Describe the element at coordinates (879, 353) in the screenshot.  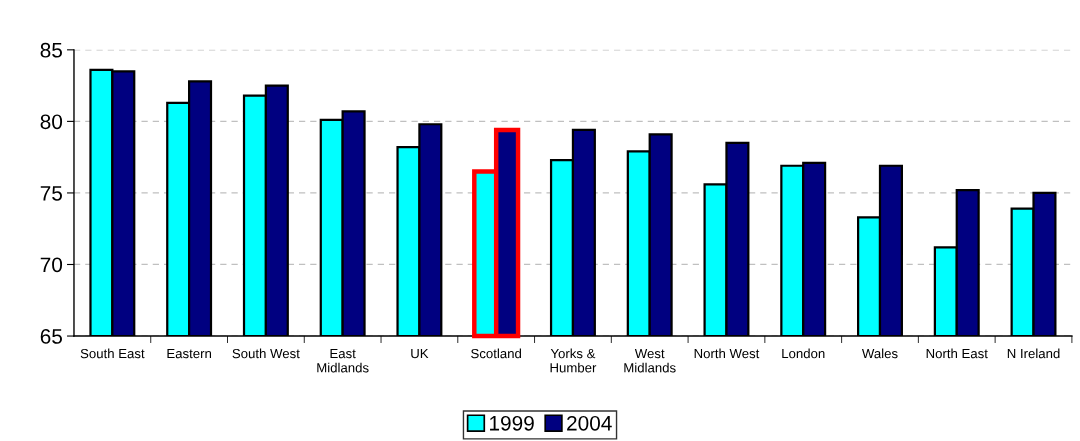
I see `x-tick-label: Wales` at that location.